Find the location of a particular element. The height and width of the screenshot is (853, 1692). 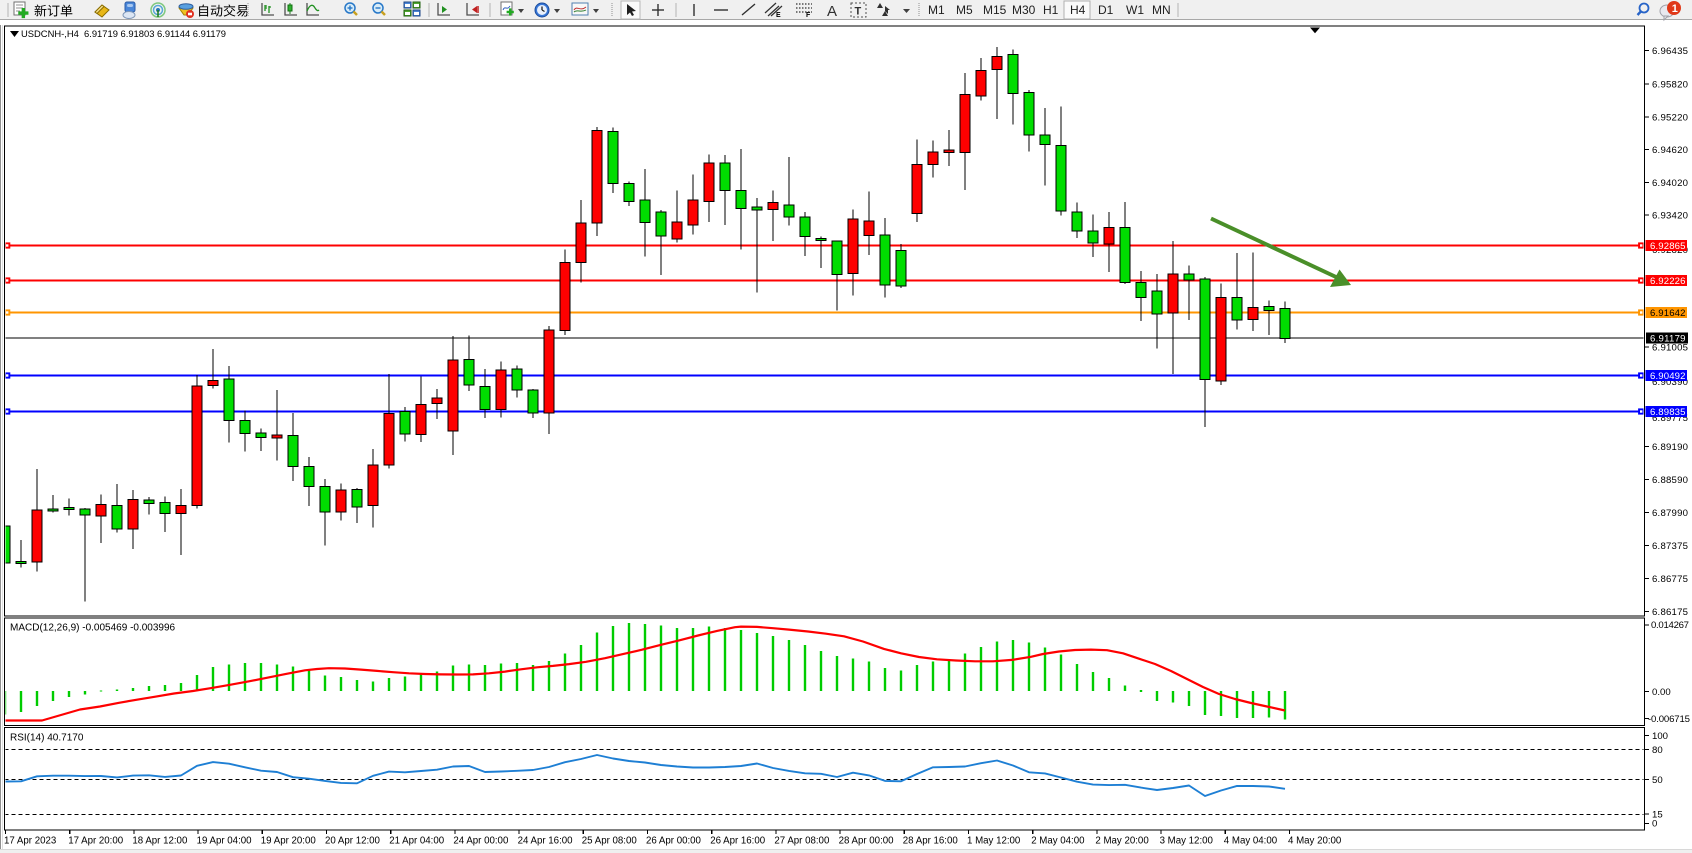

svg-text: F is located at coordinates (808, 15).